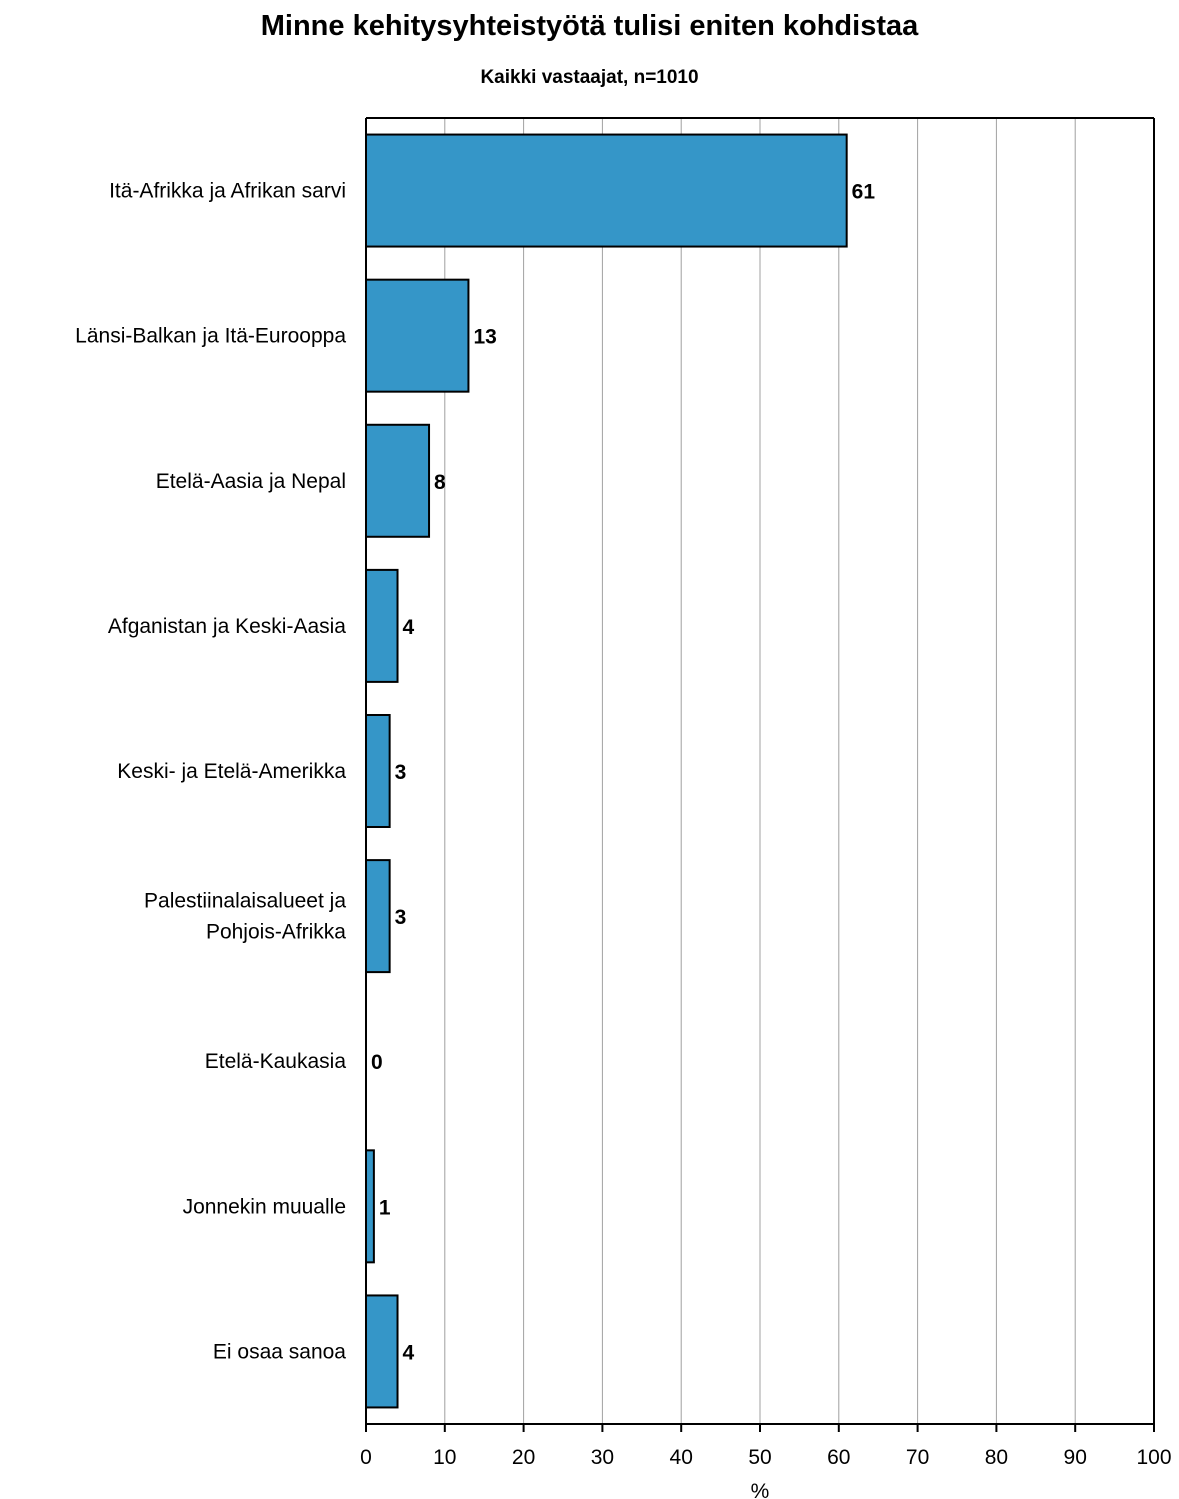 This screenshot has width=1179, height=1499. What do you see at coordinates (838, 1457) in the screenshot?
I see `x-tick-label-60: 60` at bounding box center [838, 1457].